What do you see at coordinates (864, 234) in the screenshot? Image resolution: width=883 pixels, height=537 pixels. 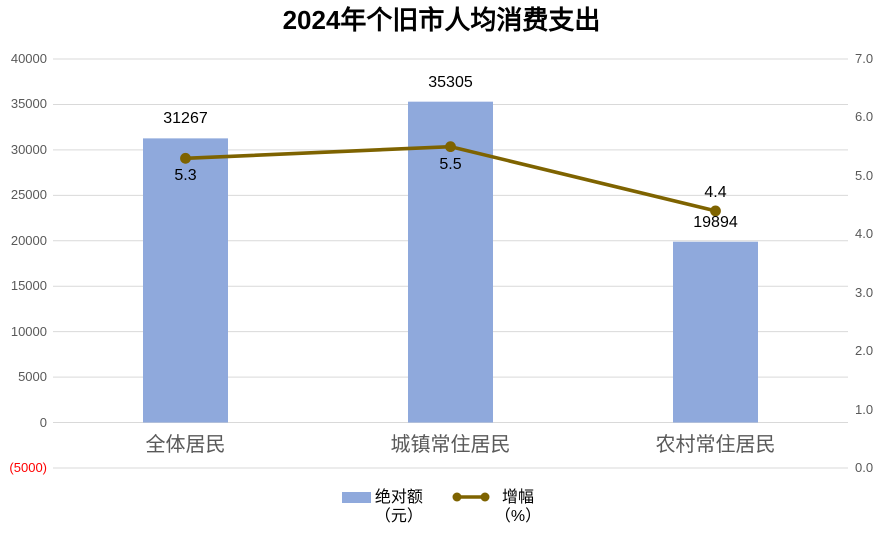 I see `y-right-tick-label: 4.0` at bounding box center [864, 234].